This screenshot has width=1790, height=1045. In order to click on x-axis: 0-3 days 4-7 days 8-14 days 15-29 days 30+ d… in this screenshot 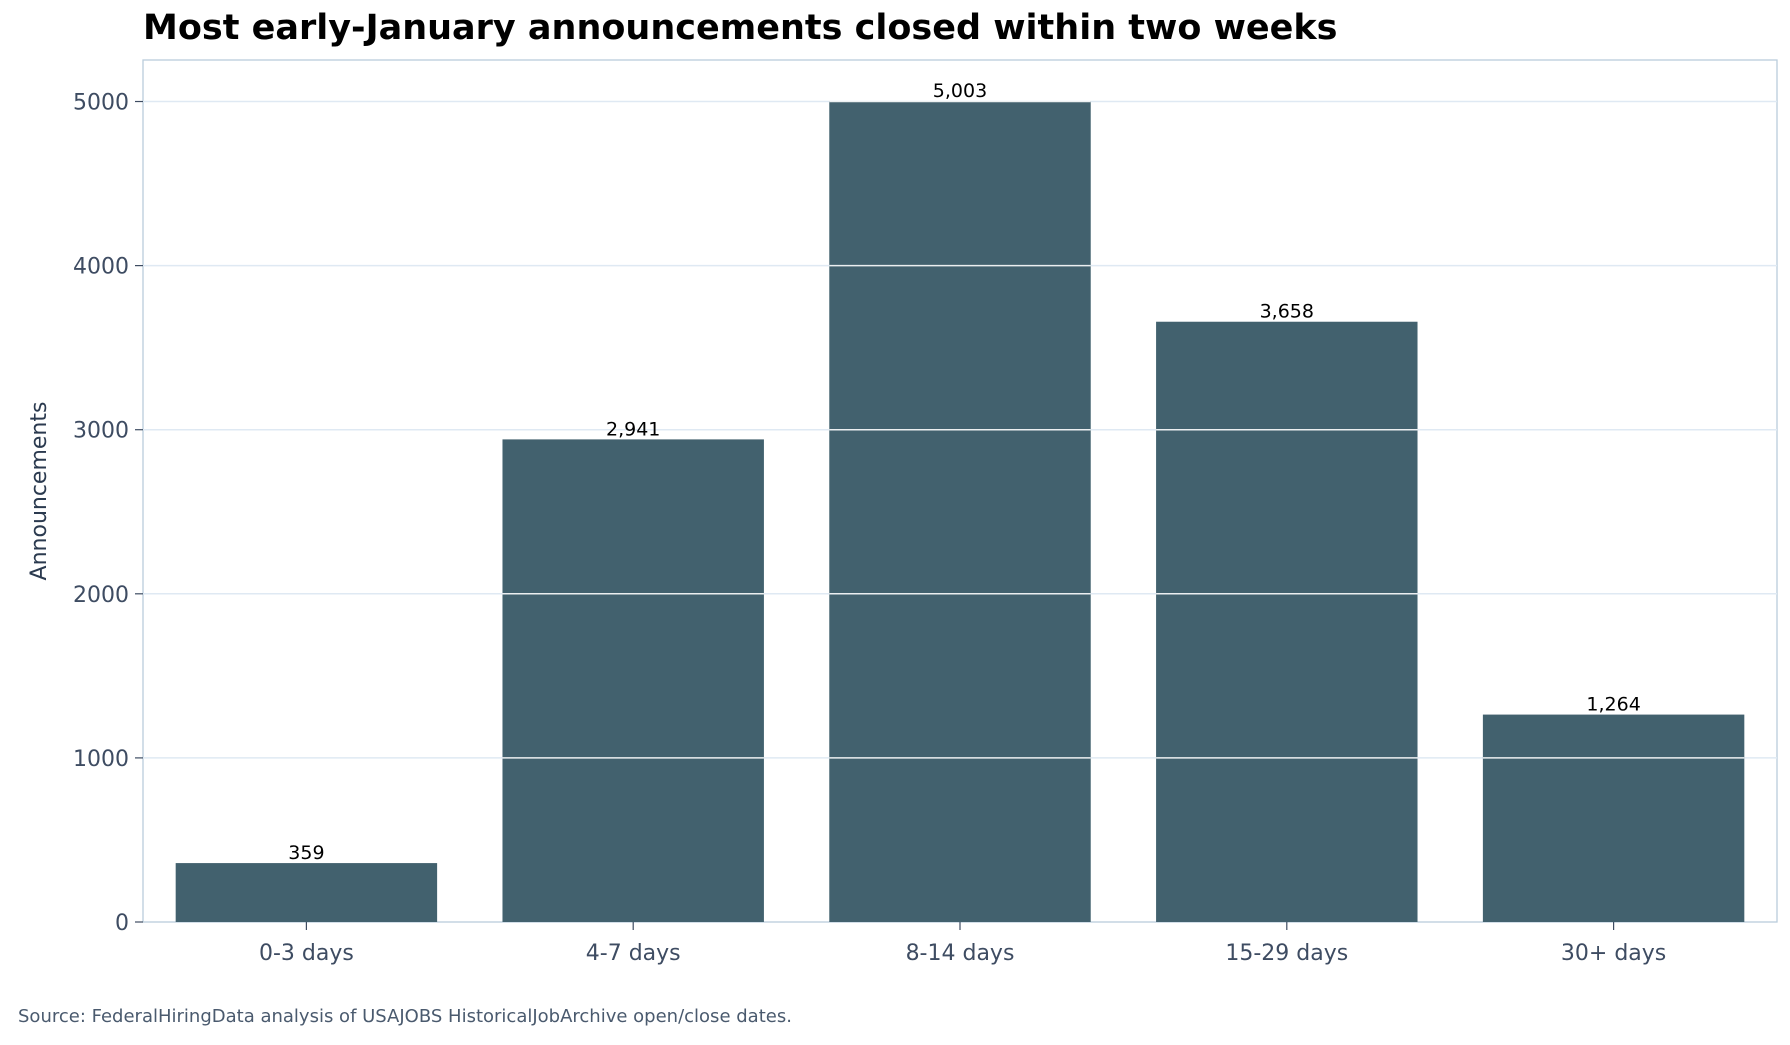, I will do `click(962, 944)`.